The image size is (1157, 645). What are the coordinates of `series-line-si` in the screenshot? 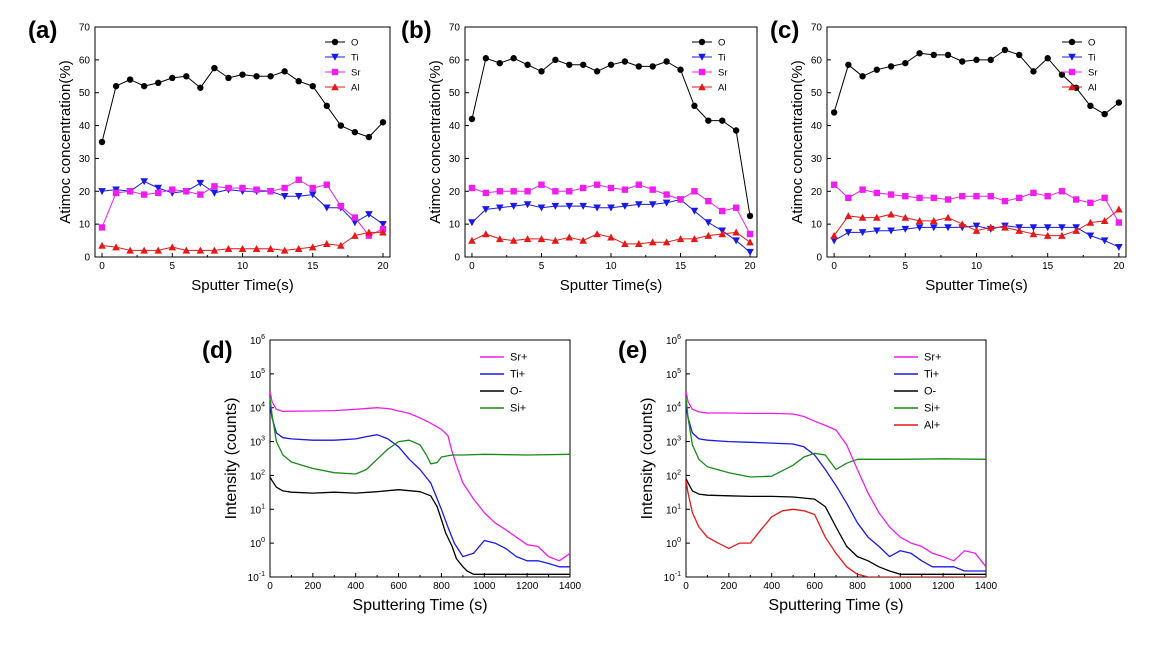 It's located at (836, 437).